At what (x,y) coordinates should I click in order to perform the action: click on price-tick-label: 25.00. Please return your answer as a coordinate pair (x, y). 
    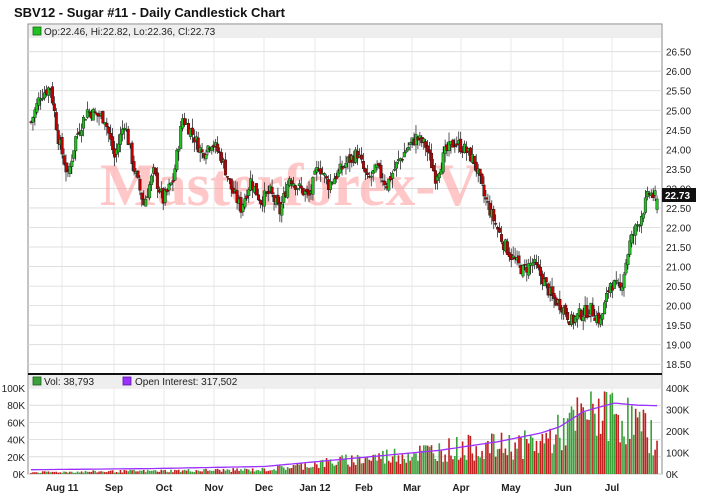
    Looking at the image, I should click on (678, 111).